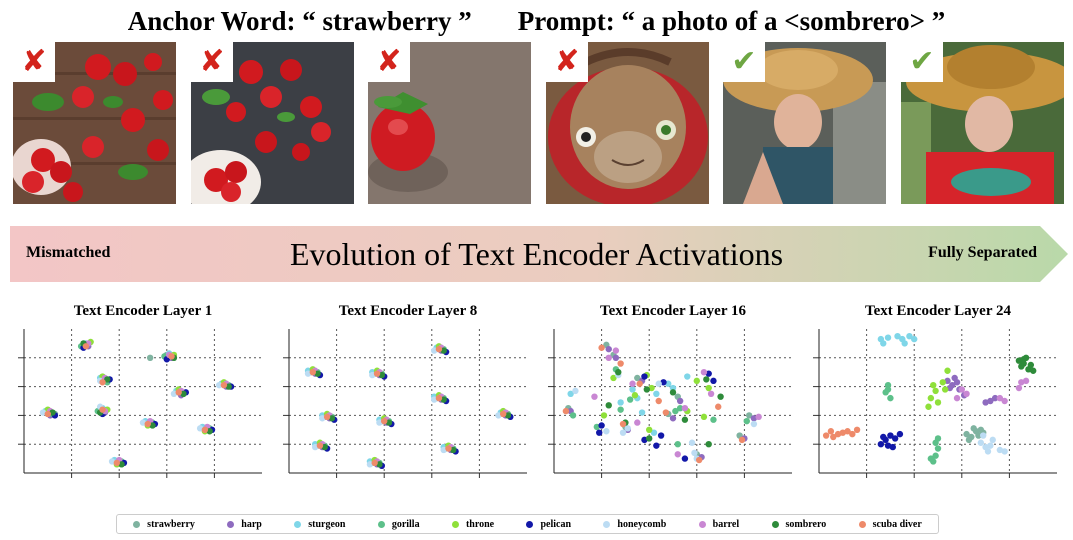 The height and width of the screenshot is (540, 1073). Describe the element at coordinates (143, 311) in the screenshot. I see `panel-title-layer-1: Text Encoder Layer 1` at that location.